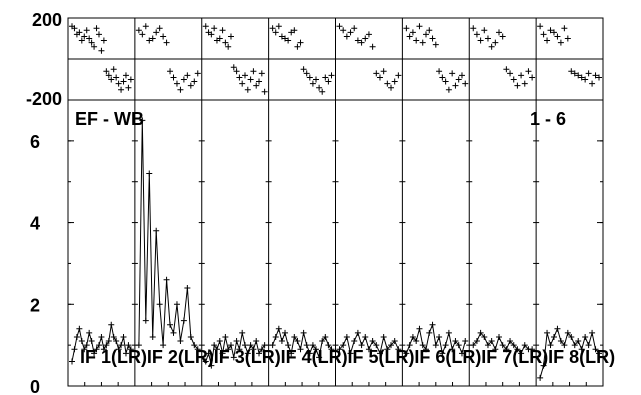  Describe the element at coordinates (35, 224) in the screenshot. I see `amp-tick-label: 4` at that location.